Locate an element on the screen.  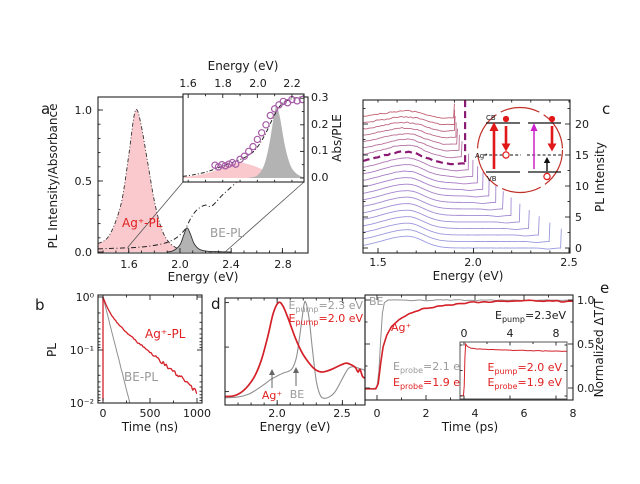
panel-e-inset-decorations is located at coordinates (513, 370).